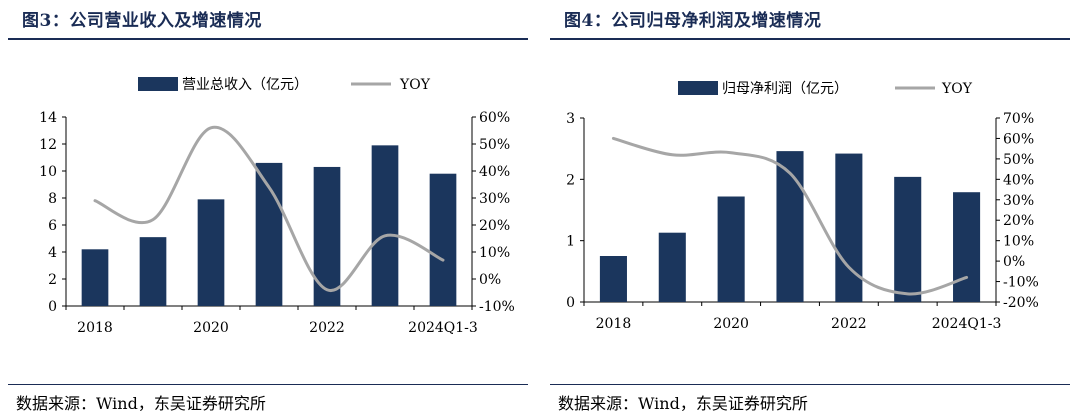 The image size is (1080, 417). Describe the element at coordinates (1018, 119) in the screenshot. I see `y-right-tick-label: 70%` at that location.